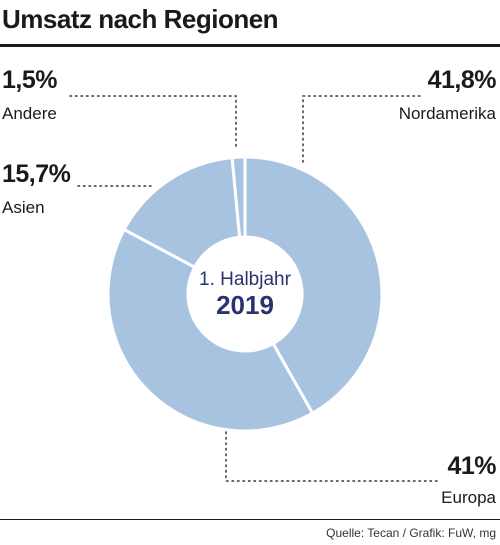 This screenshot has height=545, width=500. Describe the element at coordinates (250, 45) in the screenshot. I see `title-divider` at that location.